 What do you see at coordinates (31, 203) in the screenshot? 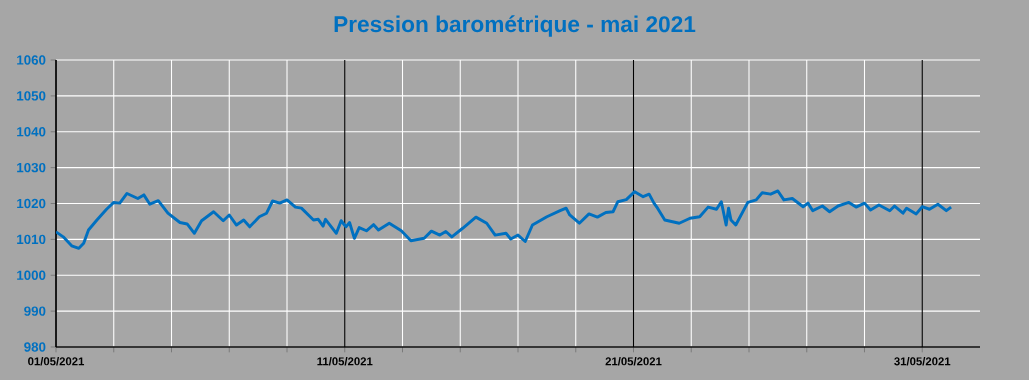
I see `y-tick-label: 1020` at bounding box center [31, 203].